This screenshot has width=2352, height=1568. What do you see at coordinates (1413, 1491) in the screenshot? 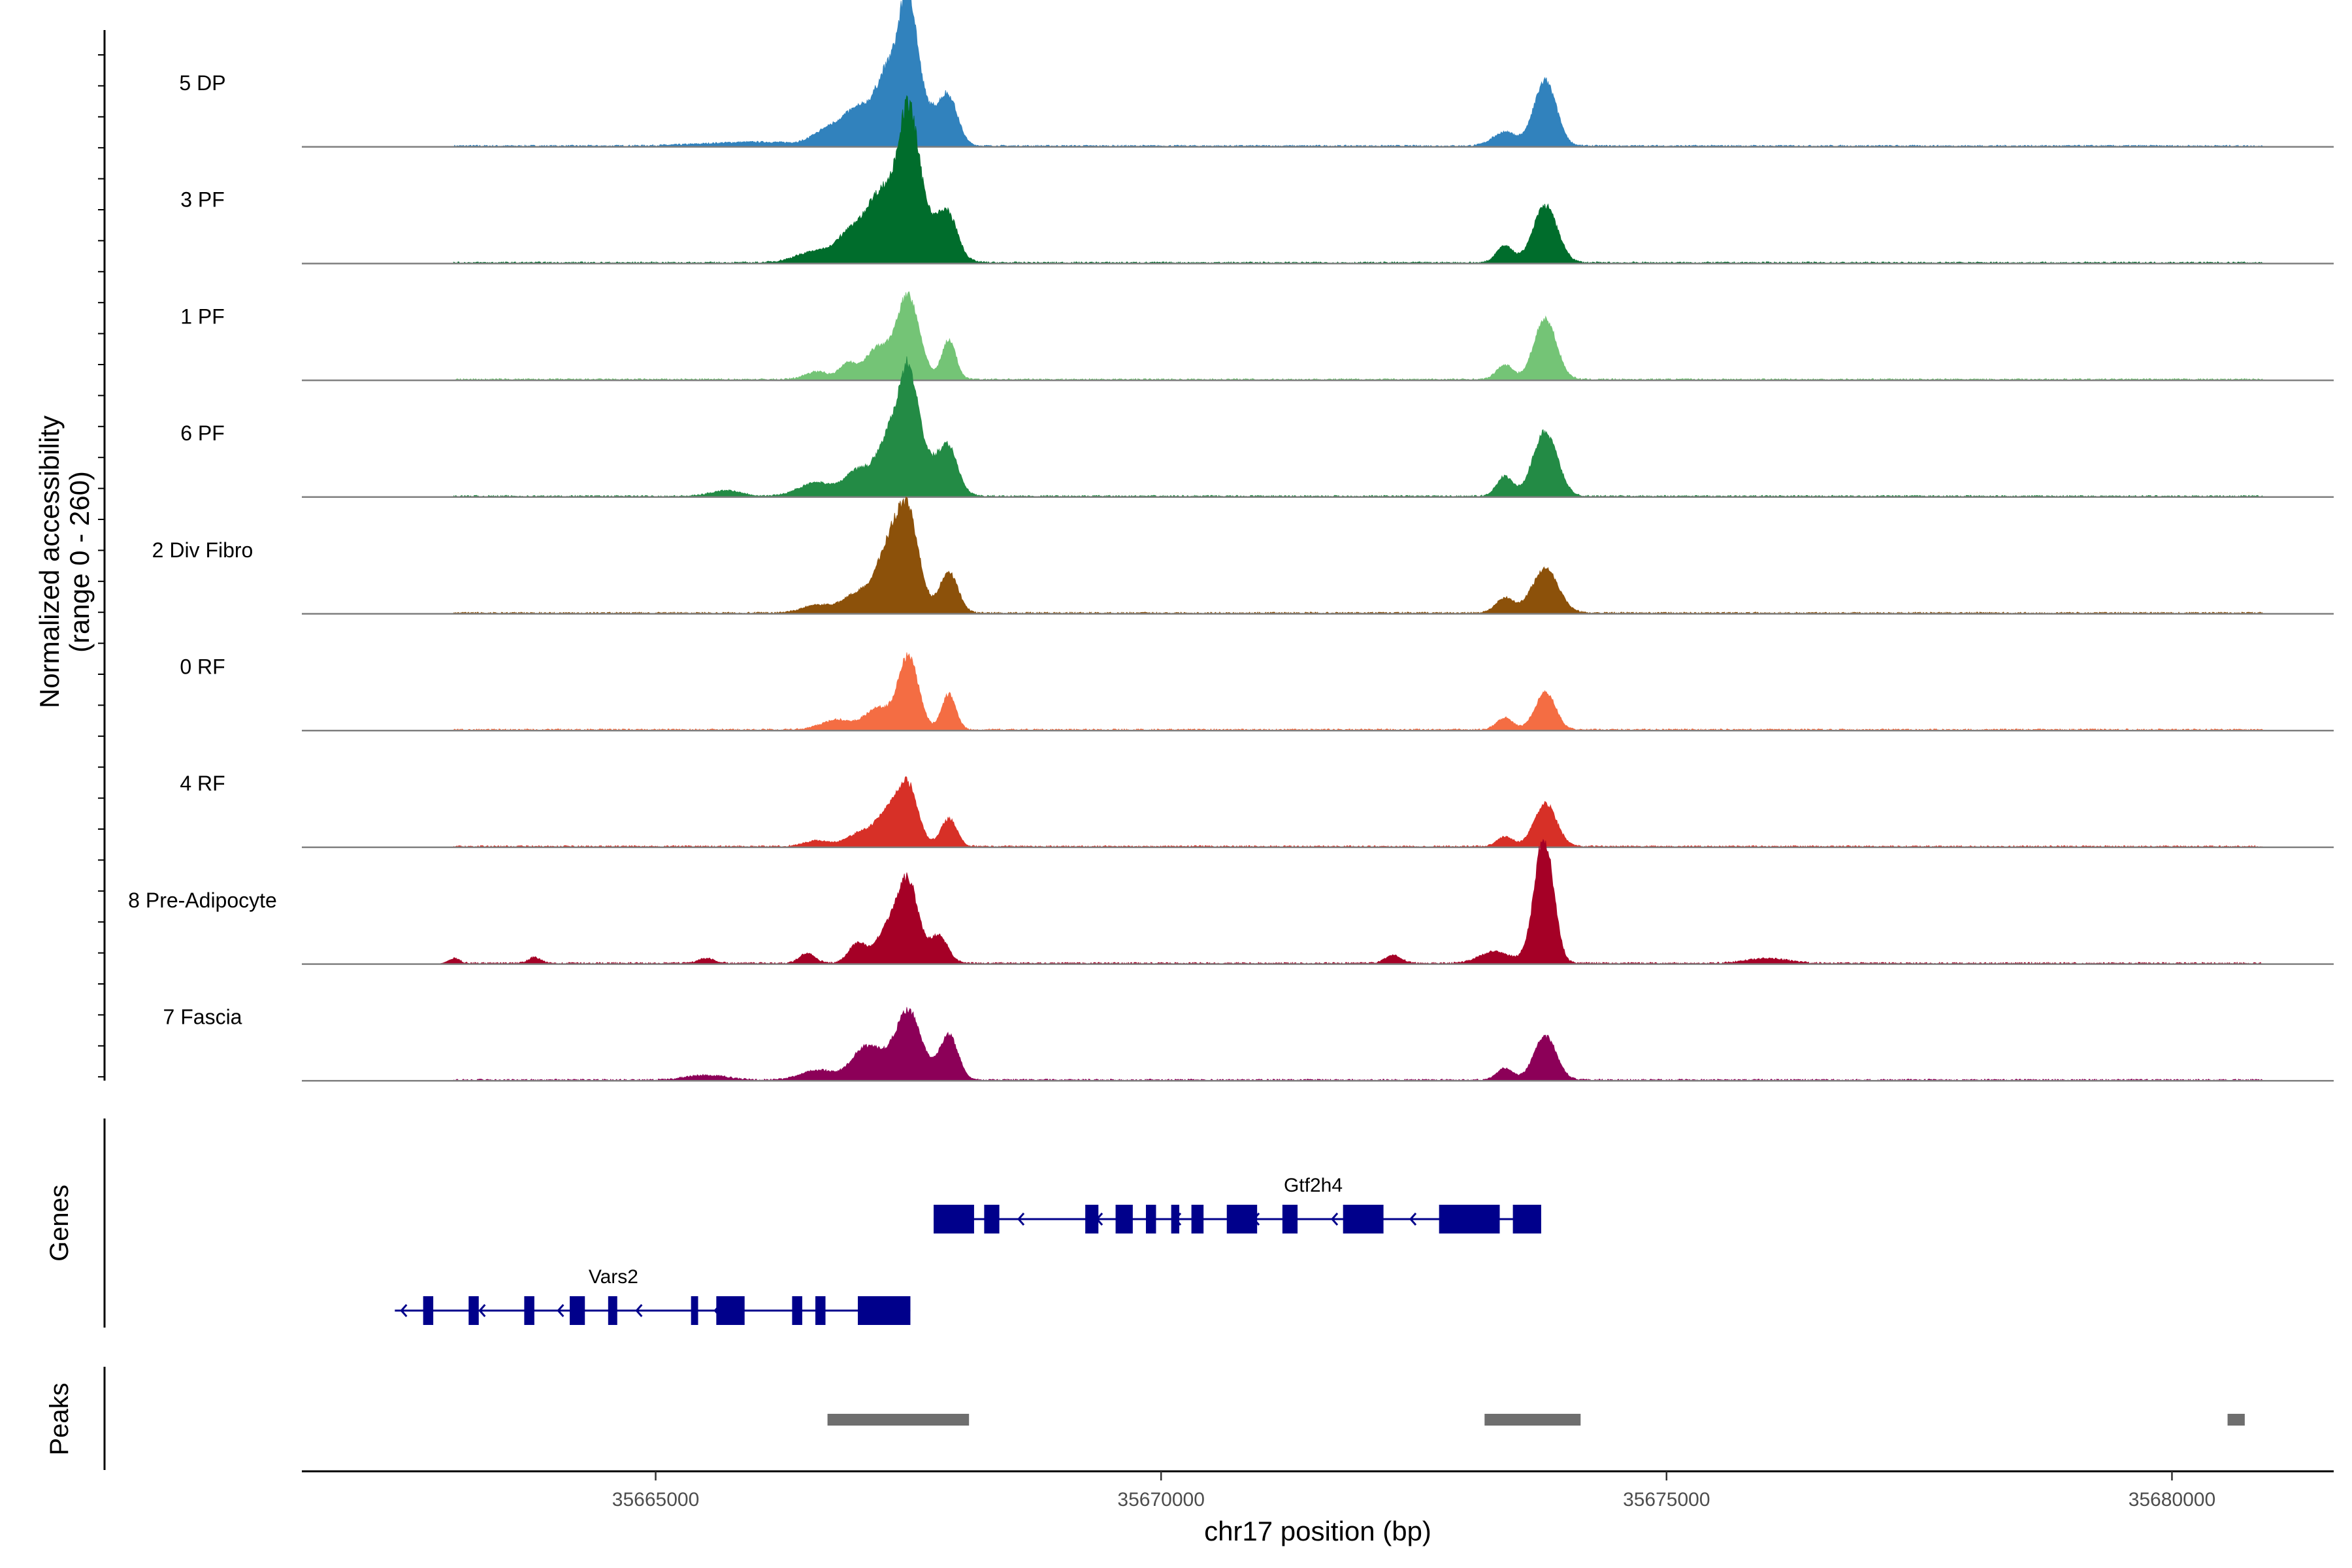
I see `x-axis-ticks: 35665000 35670000 35675000 35680000` at bounding box center [1413, 1491].